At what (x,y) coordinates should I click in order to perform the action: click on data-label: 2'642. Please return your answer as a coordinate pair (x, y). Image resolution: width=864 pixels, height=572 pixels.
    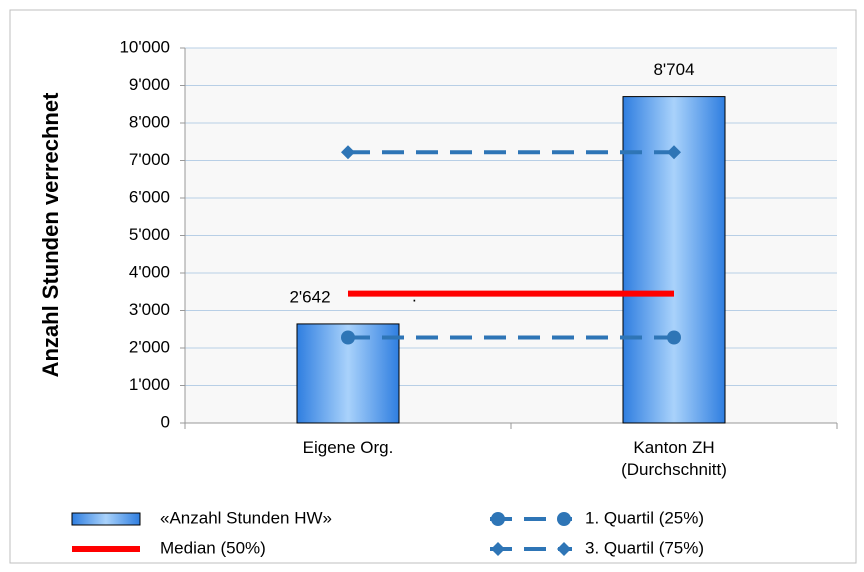
    Looking at the image, I should click on (309, 296).